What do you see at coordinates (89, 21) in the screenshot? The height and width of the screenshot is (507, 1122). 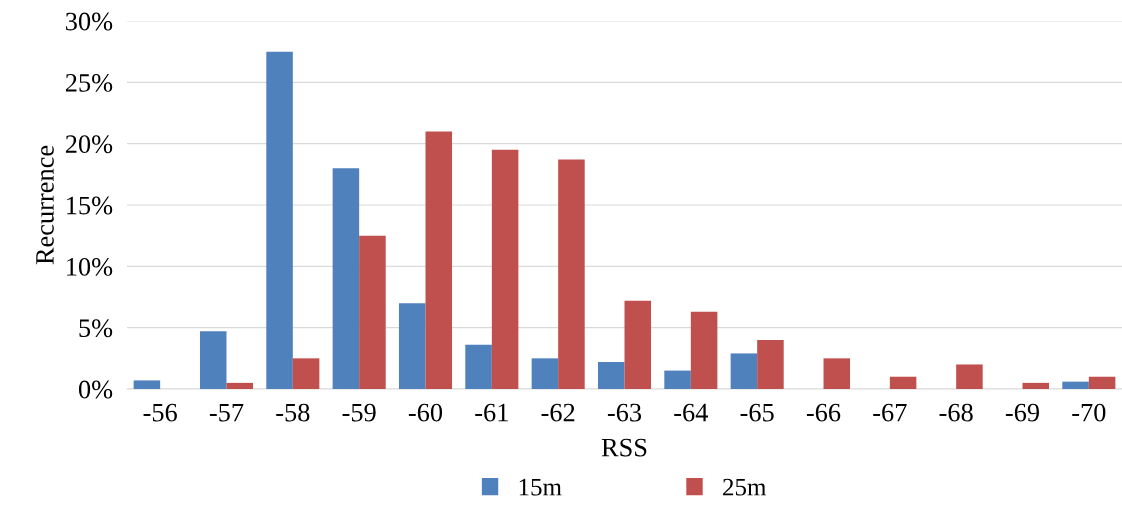 I see `y-tick-label: 30%` at bounding box center [89, 21].